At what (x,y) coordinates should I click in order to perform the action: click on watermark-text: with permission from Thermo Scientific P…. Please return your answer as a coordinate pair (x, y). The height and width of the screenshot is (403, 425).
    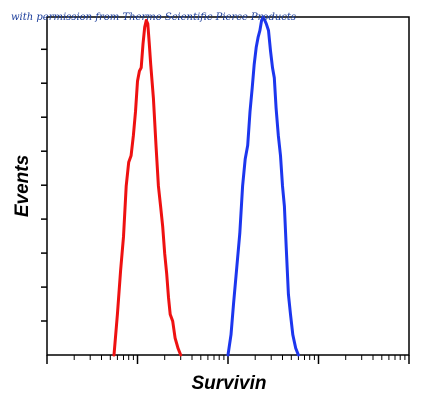
    Looking at the image, I should click on (153, 17).